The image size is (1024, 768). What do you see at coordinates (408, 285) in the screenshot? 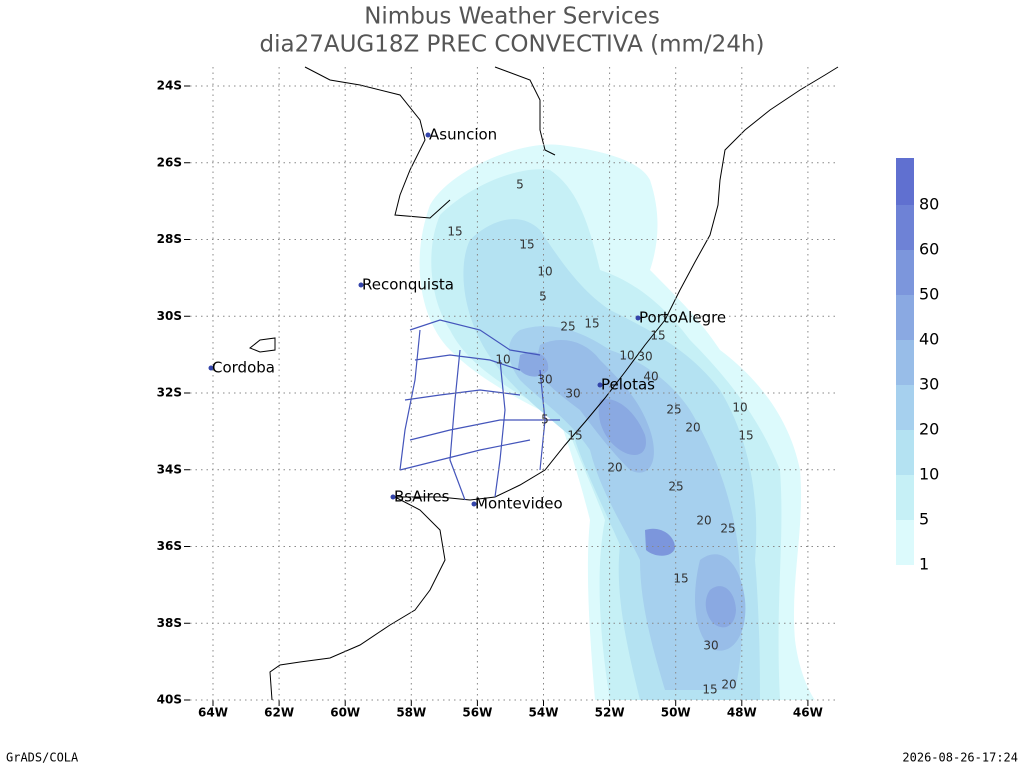
I see `city-label: Reconquista` at bounding box center [408, 285].